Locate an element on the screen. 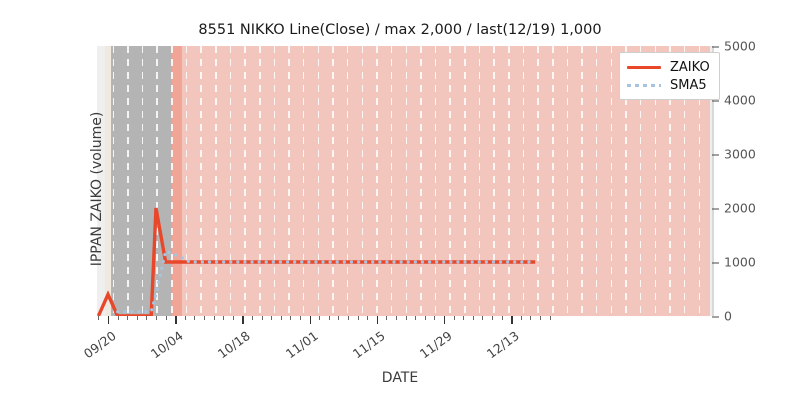 The width and height of the screenshot is (800, 400). y-axis-spine is located at coordinates (713, 181).